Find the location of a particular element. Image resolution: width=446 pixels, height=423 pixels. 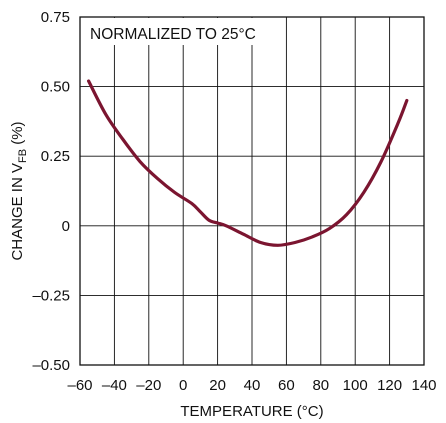

y-axis-title: CHANGE IN VFB (%) is located at coordinates (19, 190).